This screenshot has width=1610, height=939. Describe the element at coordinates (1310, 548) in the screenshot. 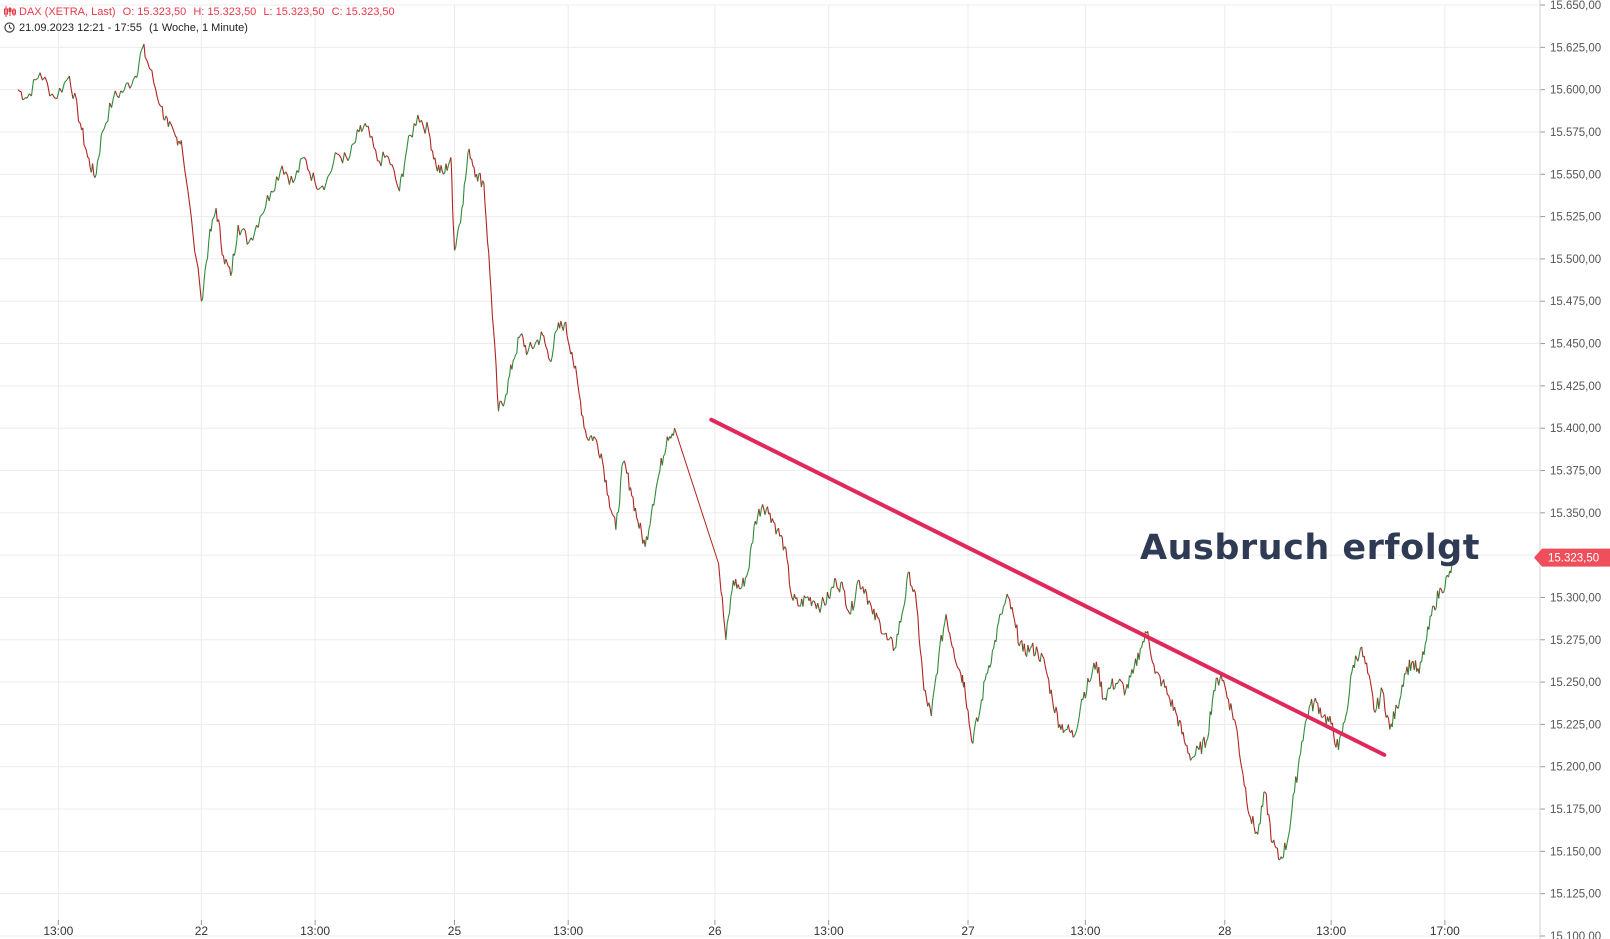

I see `annotation-label: Ausbruch erfolgt` at that location.